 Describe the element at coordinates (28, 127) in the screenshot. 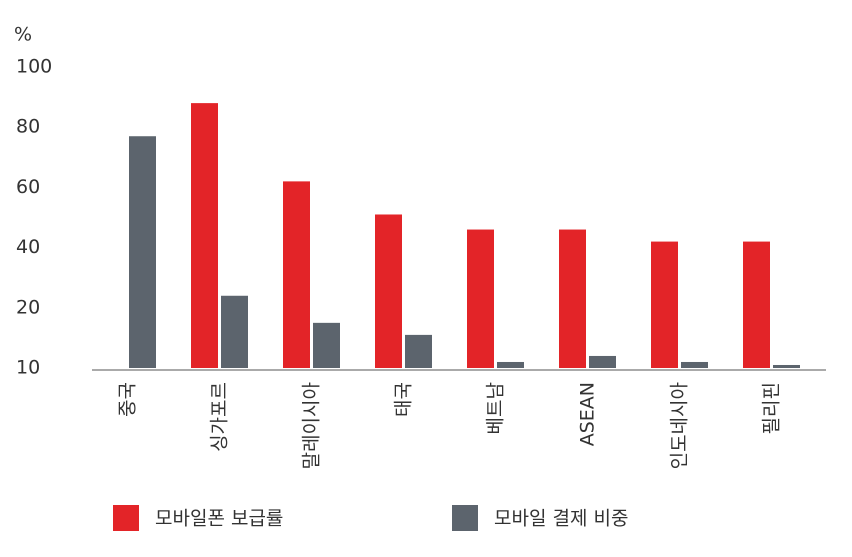

I see `y-tick-label: 80` at that location.